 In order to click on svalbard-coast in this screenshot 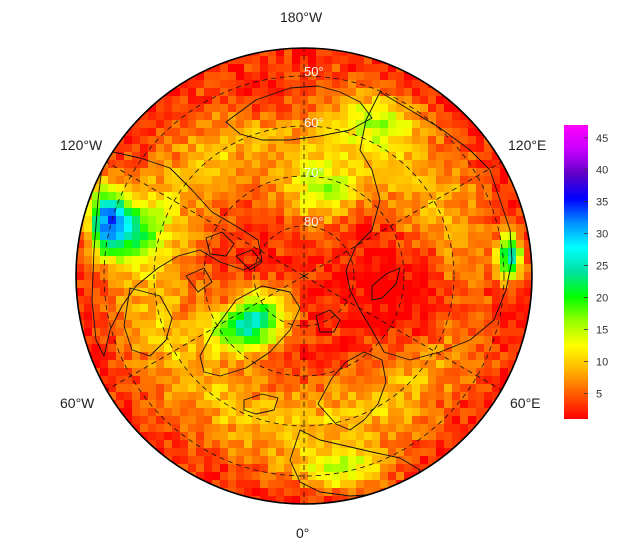, I will do `click(328, 321)`.